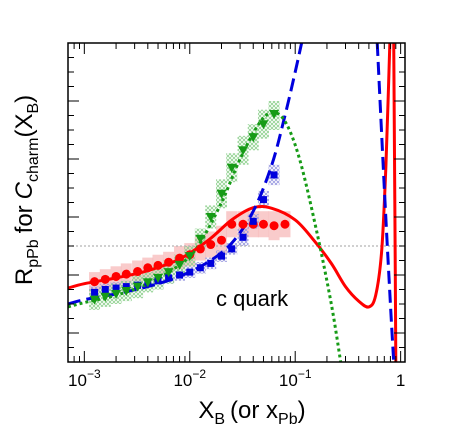 This screenshot has width=450, height=433. Describe the element at coordinates (206, 410) in the screenshot. I see `x-title-main: X` at that location.